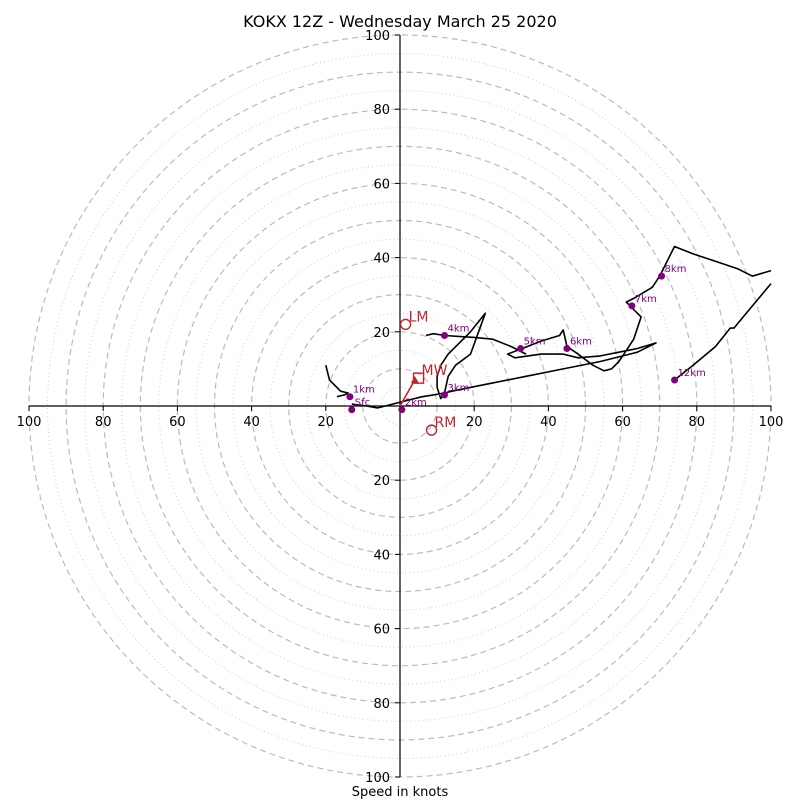 This screenshot has width=800, height=800. I want to click on storm-motion-label: RM, so click(446, 423).